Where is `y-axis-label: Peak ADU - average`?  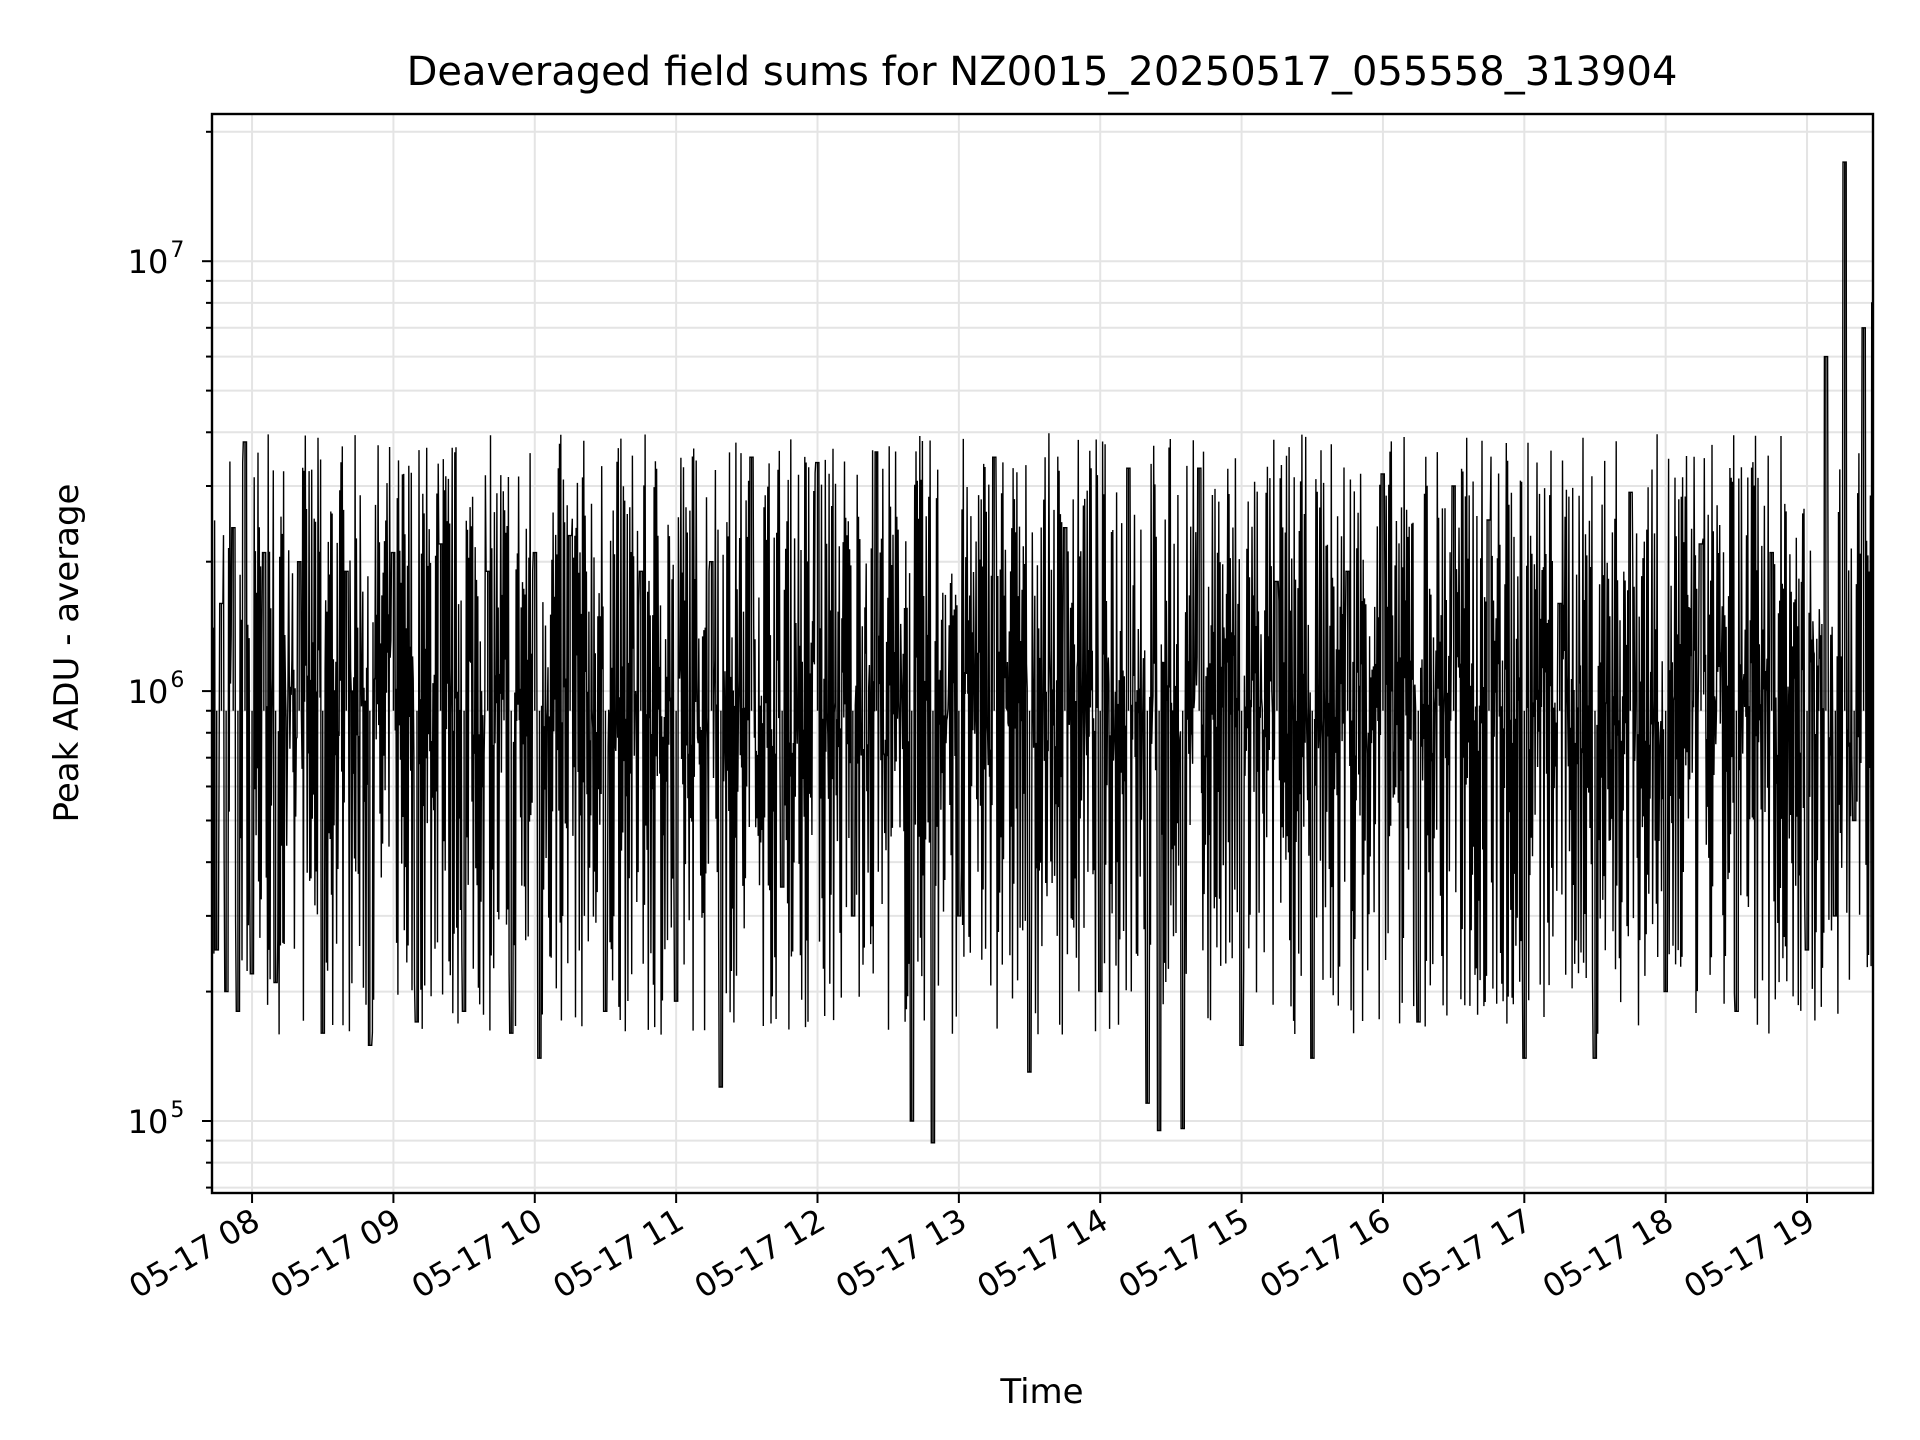 y-axis-label: Peak ADU - average is located at coordinates (67, 653).